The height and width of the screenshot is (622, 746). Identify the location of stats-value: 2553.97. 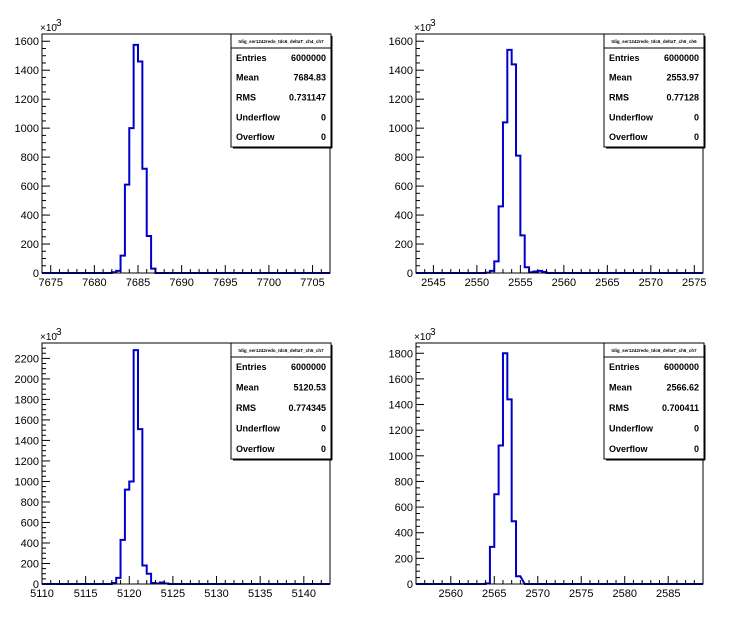
(682, 78).